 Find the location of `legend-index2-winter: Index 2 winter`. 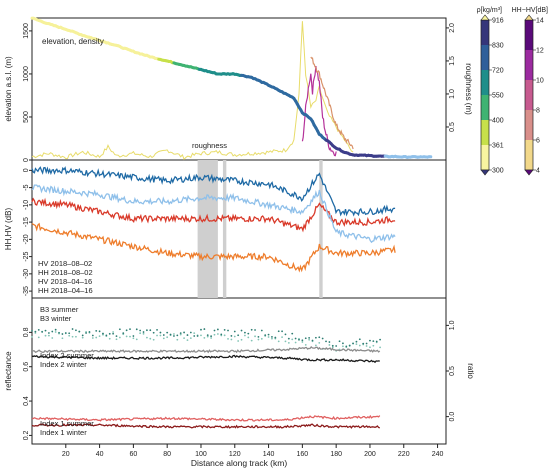

legend-index2-winter: Index 2 winter is located at coordinates (63, 364).